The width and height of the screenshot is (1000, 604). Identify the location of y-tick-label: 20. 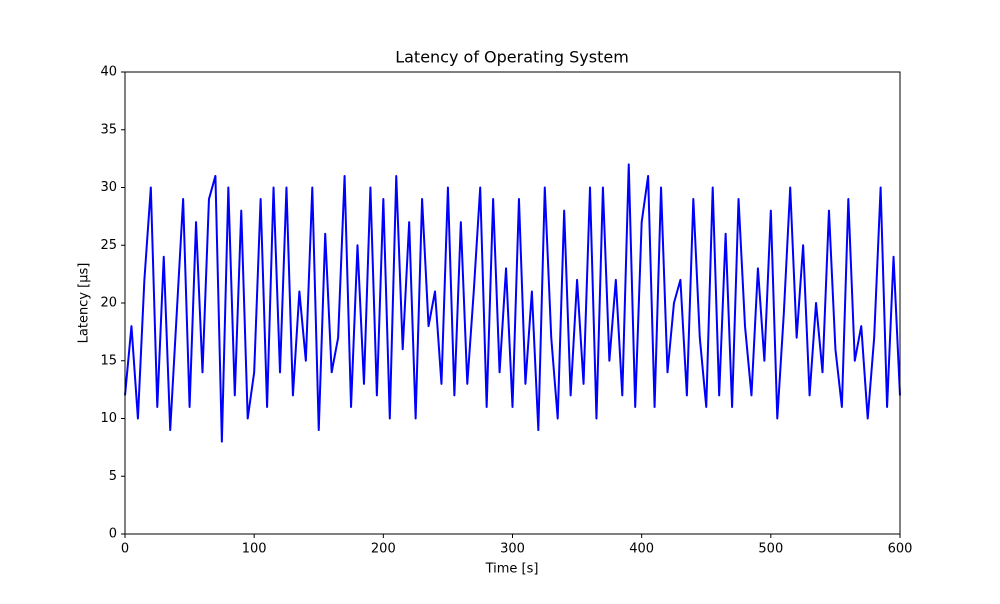
(108, 303).